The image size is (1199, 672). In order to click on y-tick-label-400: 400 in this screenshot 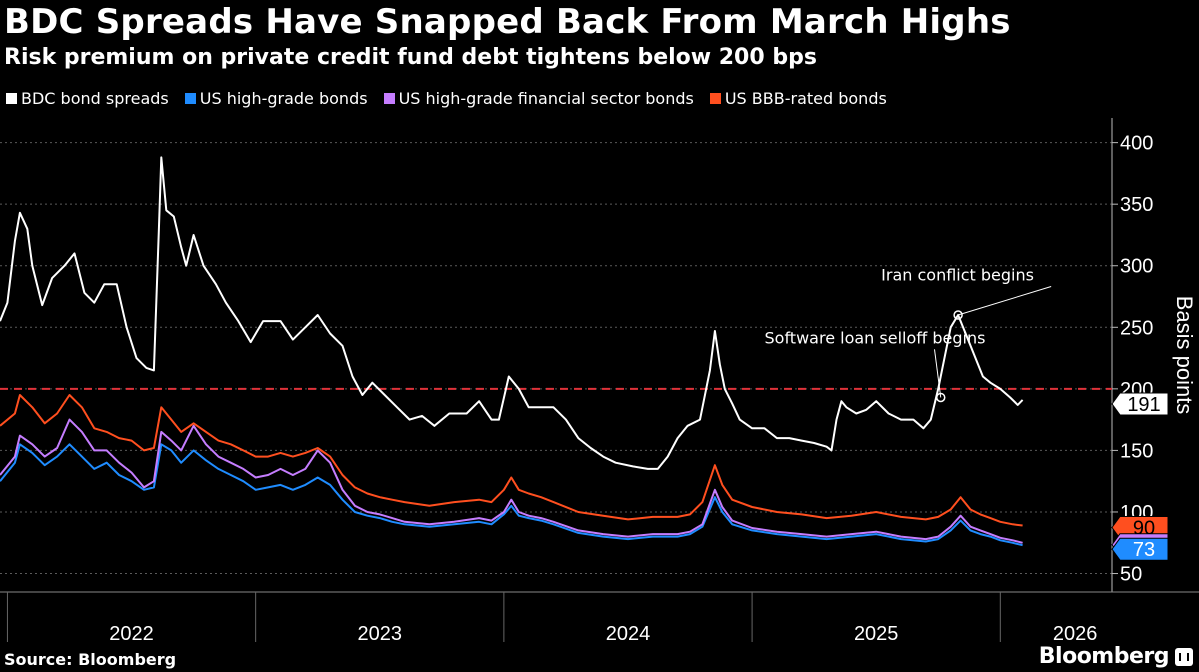, I will do `click(1136, 144)`.